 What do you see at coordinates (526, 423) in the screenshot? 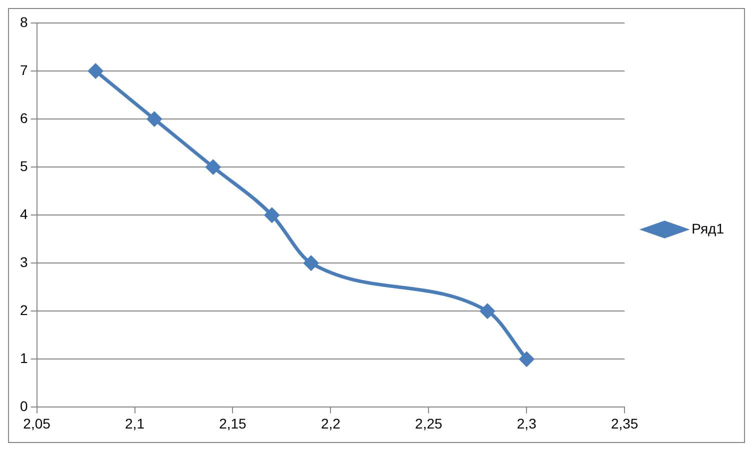
I see `x-tick-label: 2,3` at bounding box center [526, 423].